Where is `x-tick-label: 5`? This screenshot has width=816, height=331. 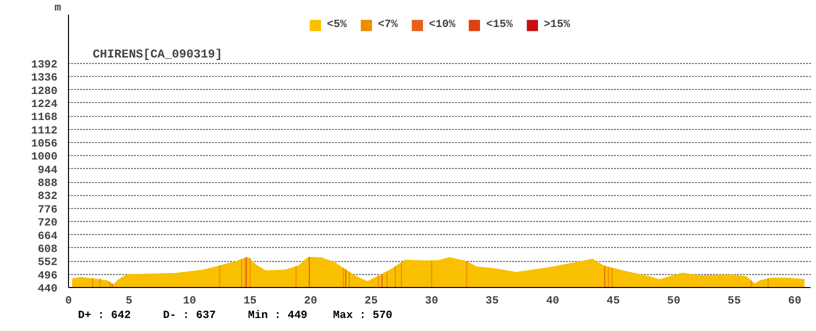
x-tick-label: 5 is located at coordinates (129, 302).